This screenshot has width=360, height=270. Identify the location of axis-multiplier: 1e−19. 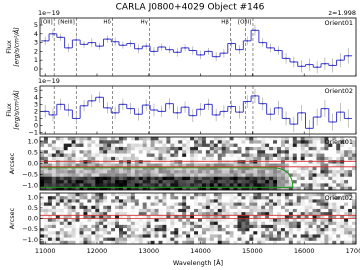
(49, 13).